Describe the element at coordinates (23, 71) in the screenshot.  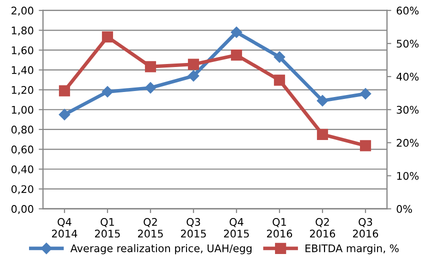
I see `y-tick-label: 1,40` at that location.